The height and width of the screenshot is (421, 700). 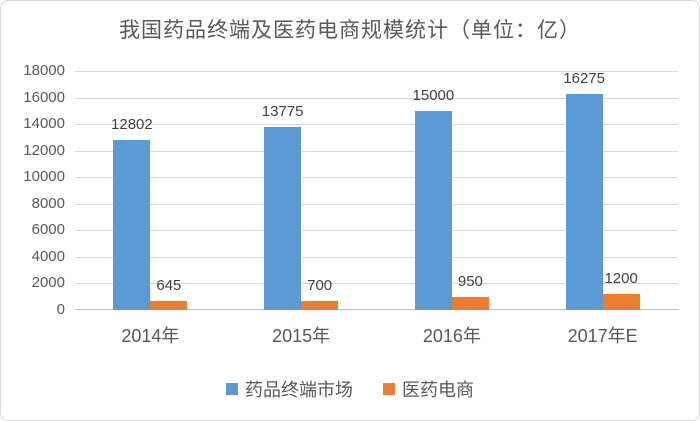 I want to click on bar-药品终端市场-2016年, so click(x=433, y=210).